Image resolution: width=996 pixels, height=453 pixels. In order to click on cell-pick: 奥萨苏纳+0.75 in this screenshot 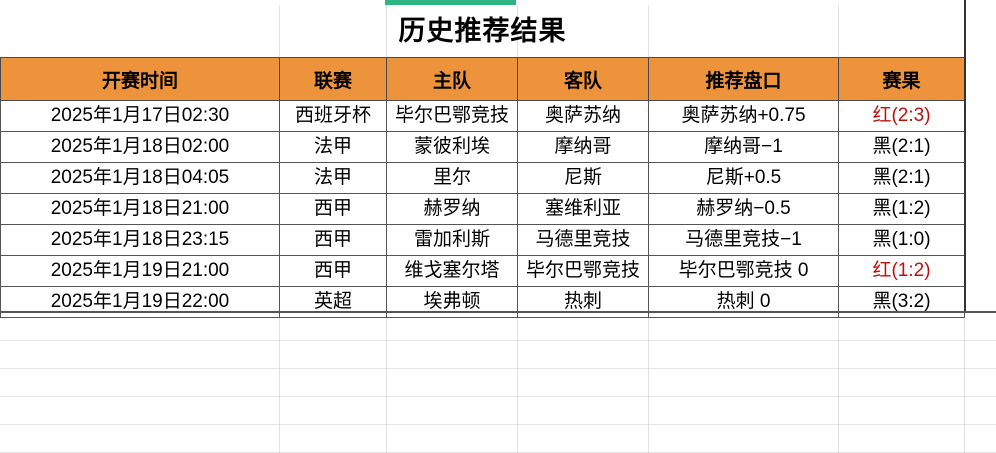, I will do `click(743, 116)`.